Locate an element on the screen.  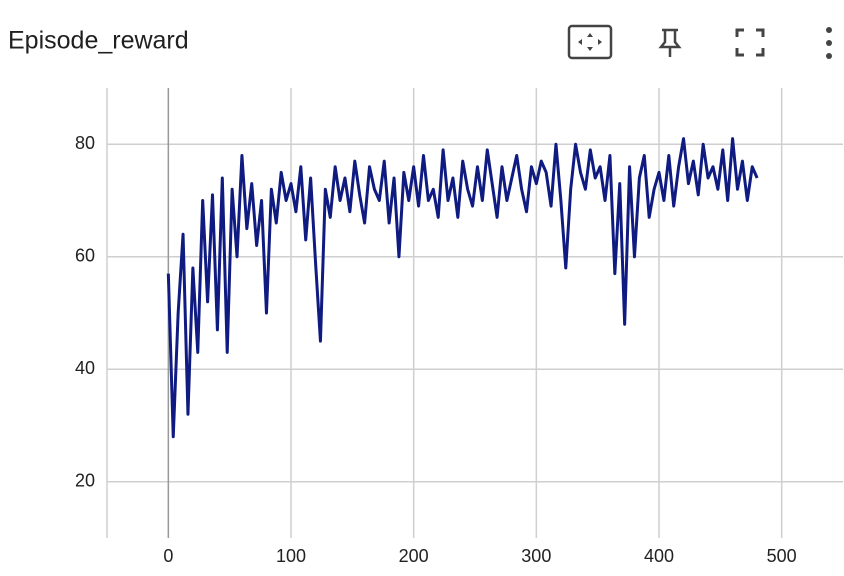
x-tick-label: 500 is located at coordinates (782, 556).